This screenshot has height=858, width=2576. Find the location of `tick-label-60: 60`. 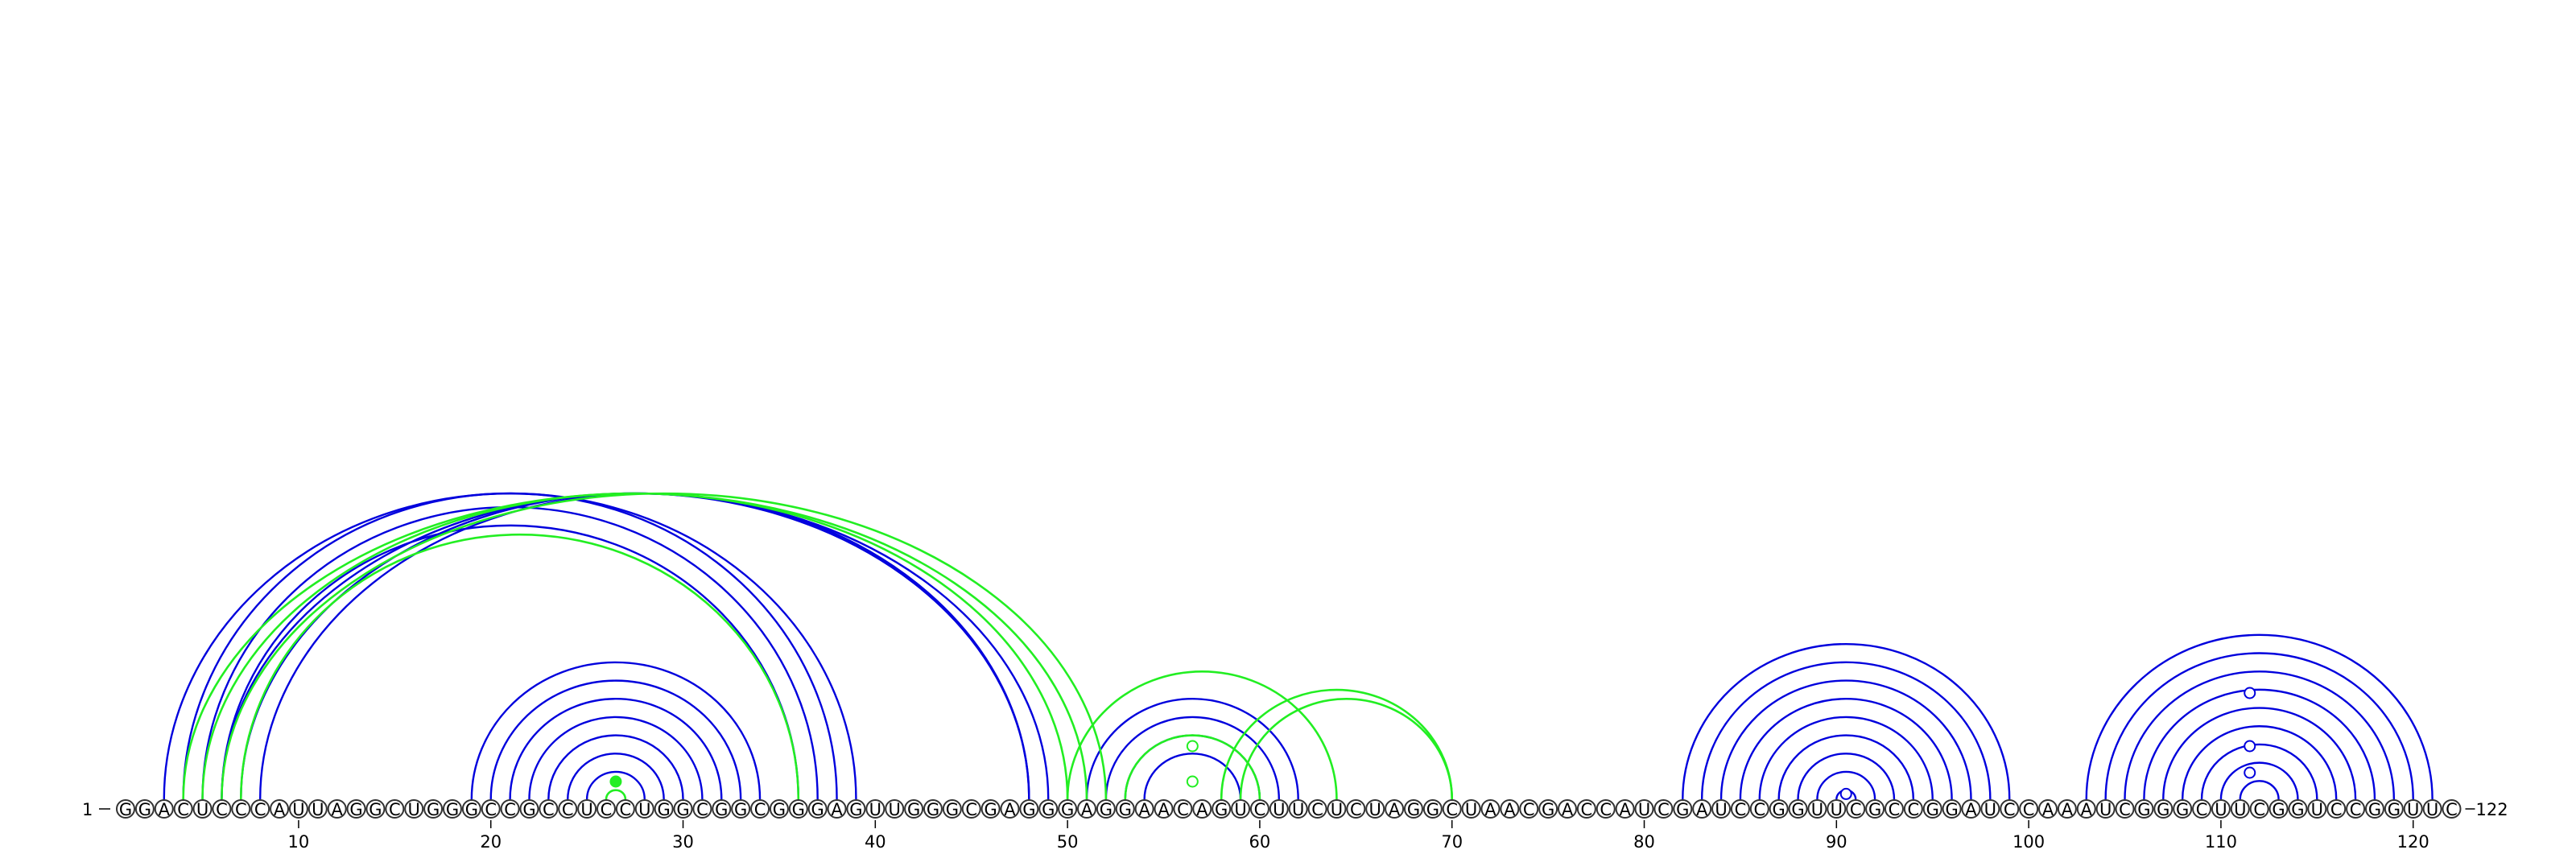

tick-label-60: 60 is located at coordinates (1260, 842).